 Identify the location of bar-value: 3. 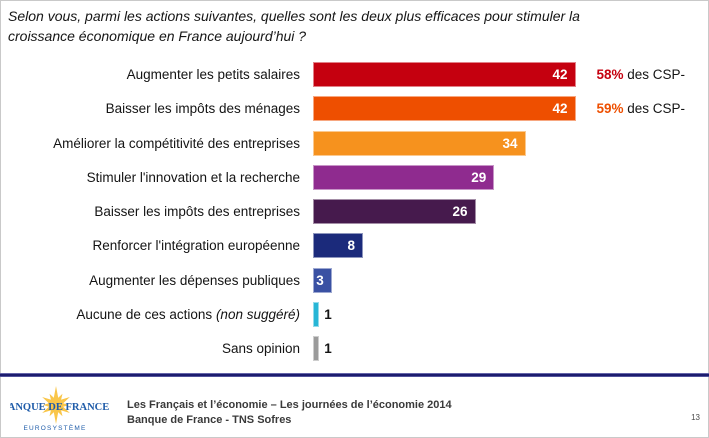
(320, 280).